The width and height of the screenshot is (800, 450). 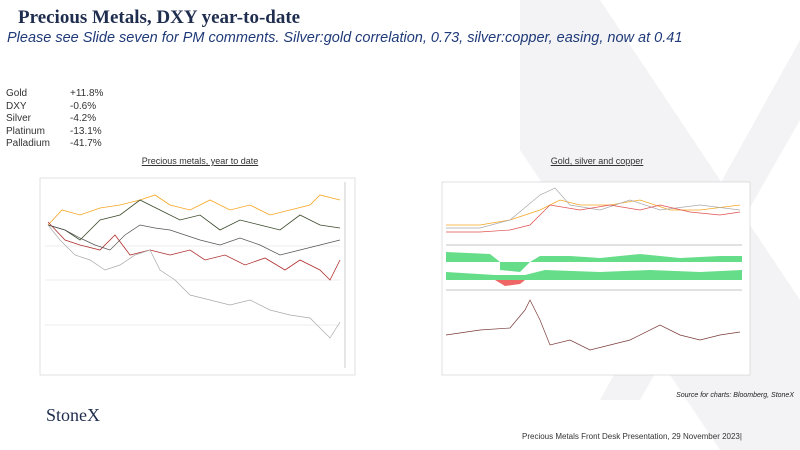 What do you see at coordinates (86, 143) in the screenshot?
I see `ytd-change: -41.7%` at bounding box center [86, 143].